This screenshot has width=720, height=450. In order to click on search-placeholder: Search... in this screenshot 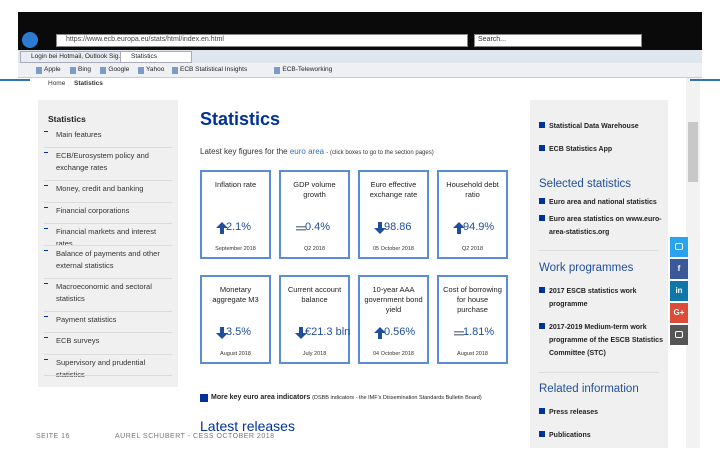, I will do `click(492, 39)`.